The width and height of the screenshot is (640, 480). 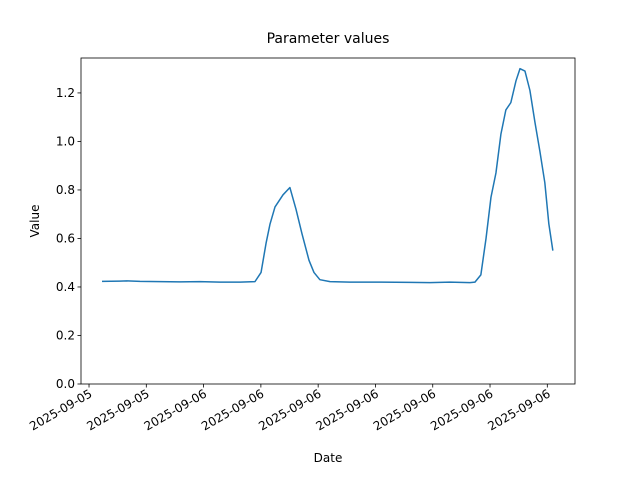 What do you see at coordinates (65, 93) in the screenshot?
I see `y-tick-label: 1.2` at bounding box center [65, 93].